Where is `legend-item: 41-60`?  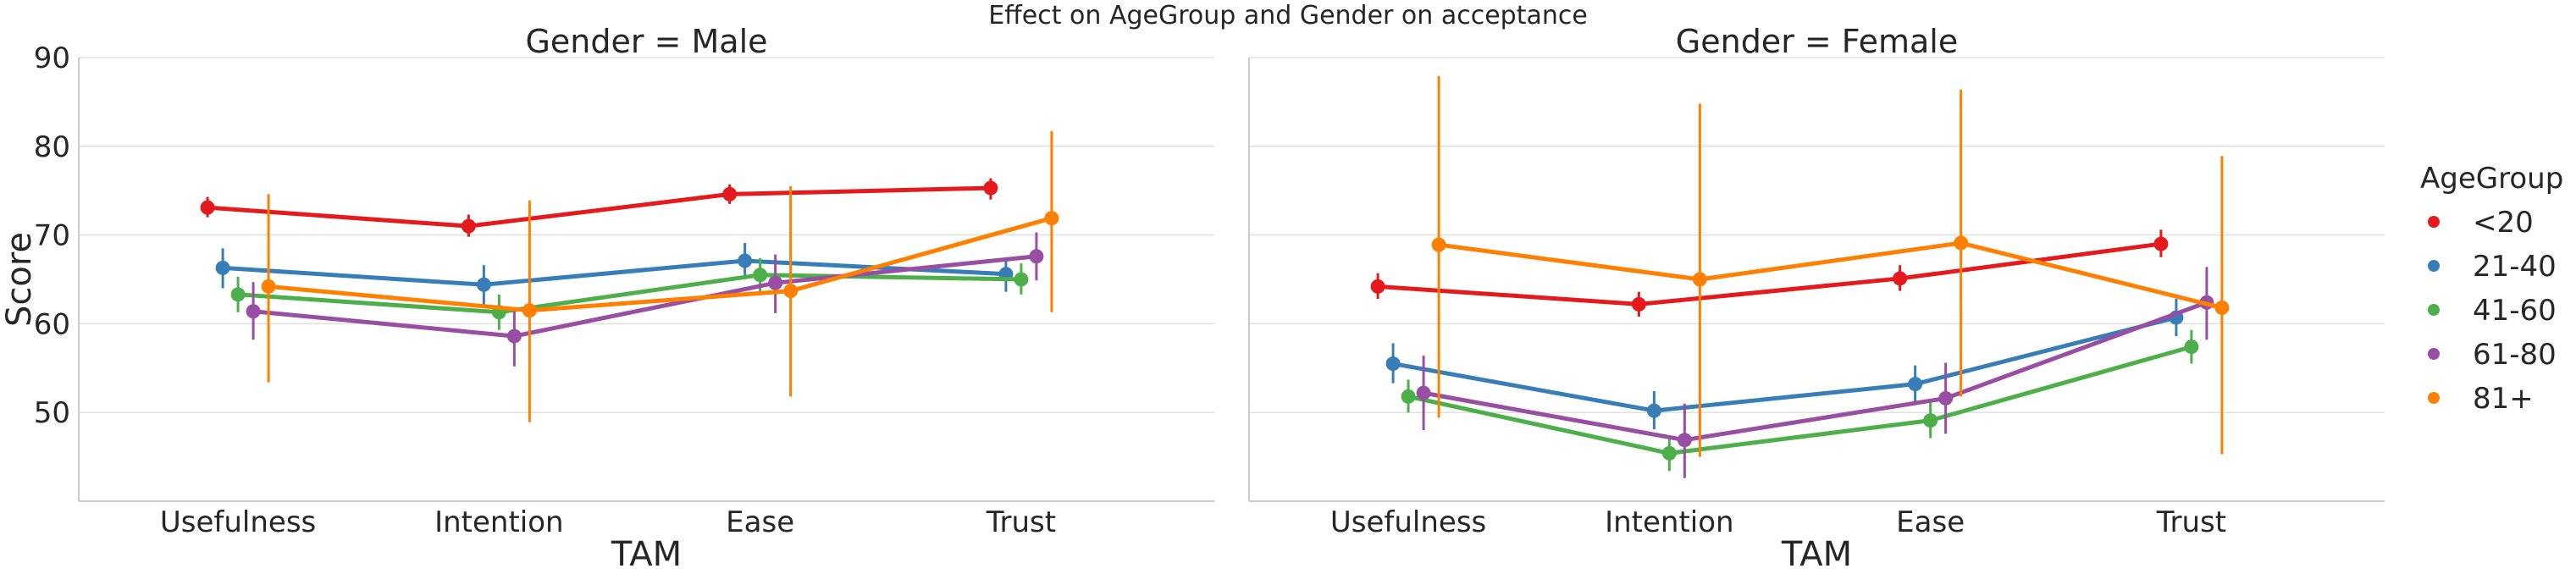 legend-item: 41-60 is located at coordinates (2492, 311).